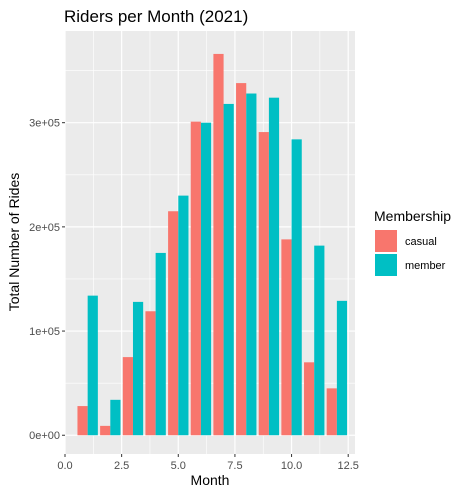  I want to click on y-axis-title: Total Number of Rides, so click(14, 242).